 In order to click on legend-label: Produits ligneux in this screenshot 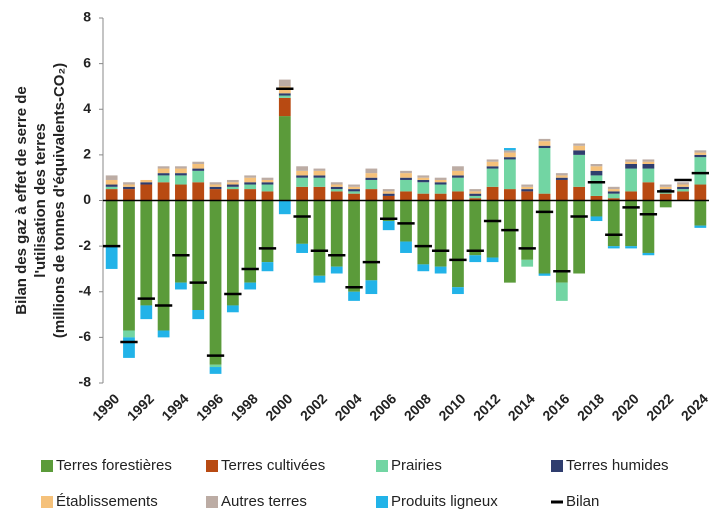, I will do `click(444, 501)`.